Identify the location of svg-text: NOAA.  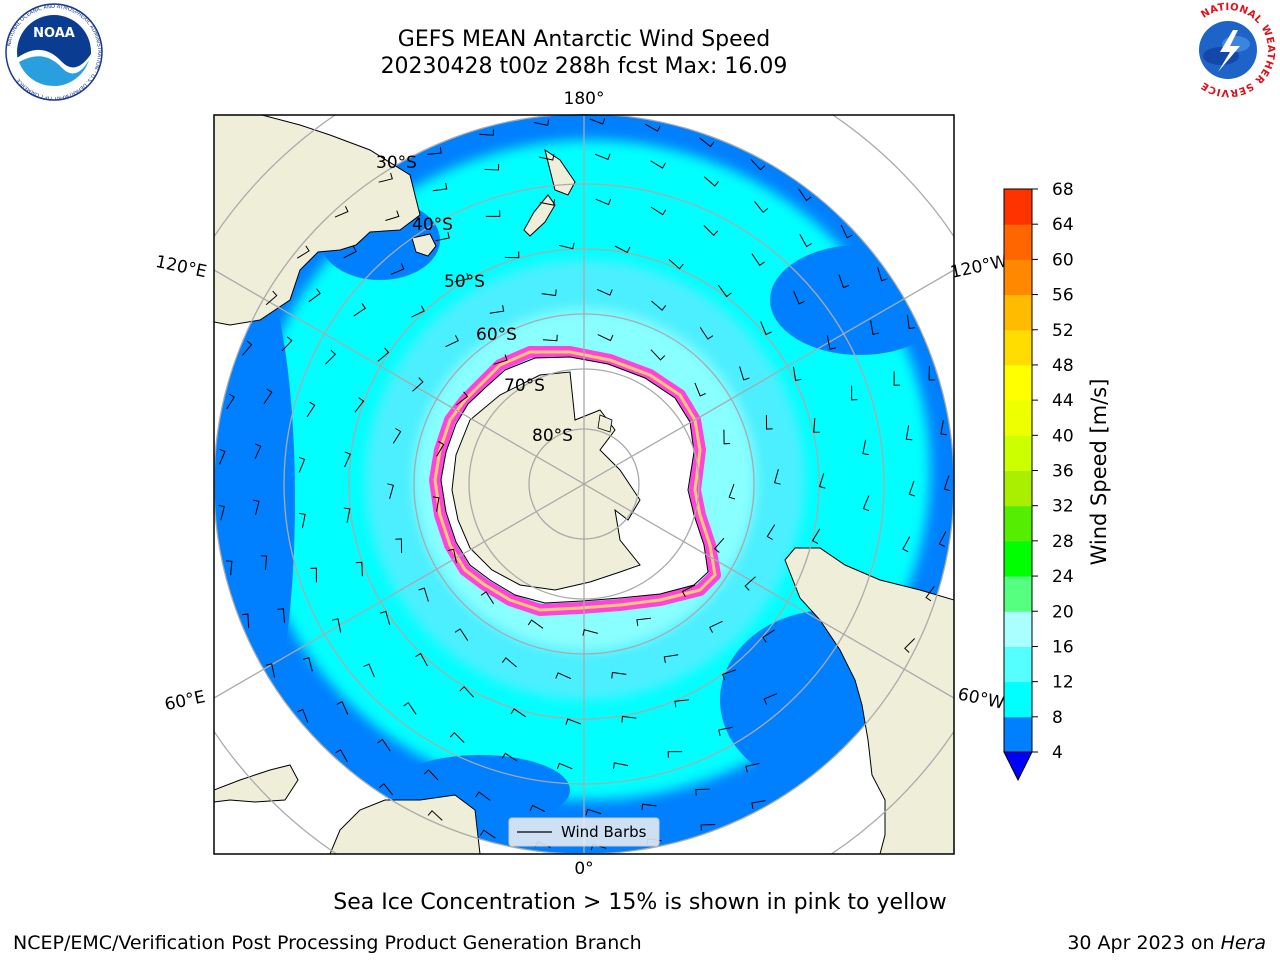
(54, 33).